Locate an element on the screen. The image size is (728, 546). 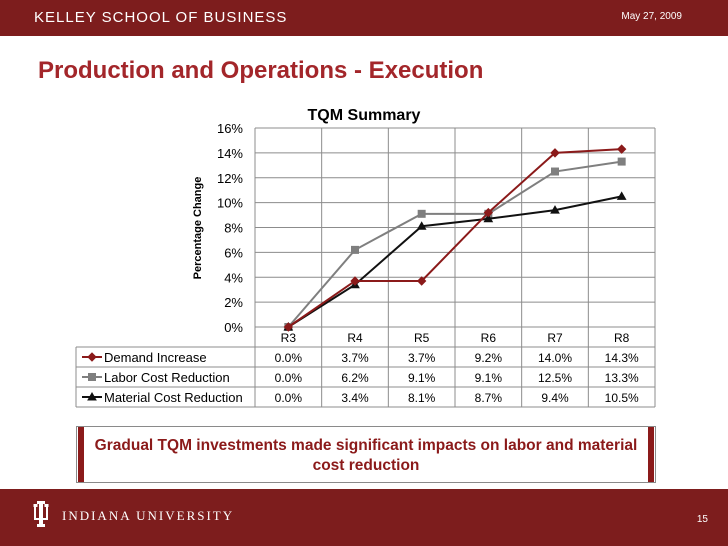
takeaway-right-band is located at coordinates (651, 454).